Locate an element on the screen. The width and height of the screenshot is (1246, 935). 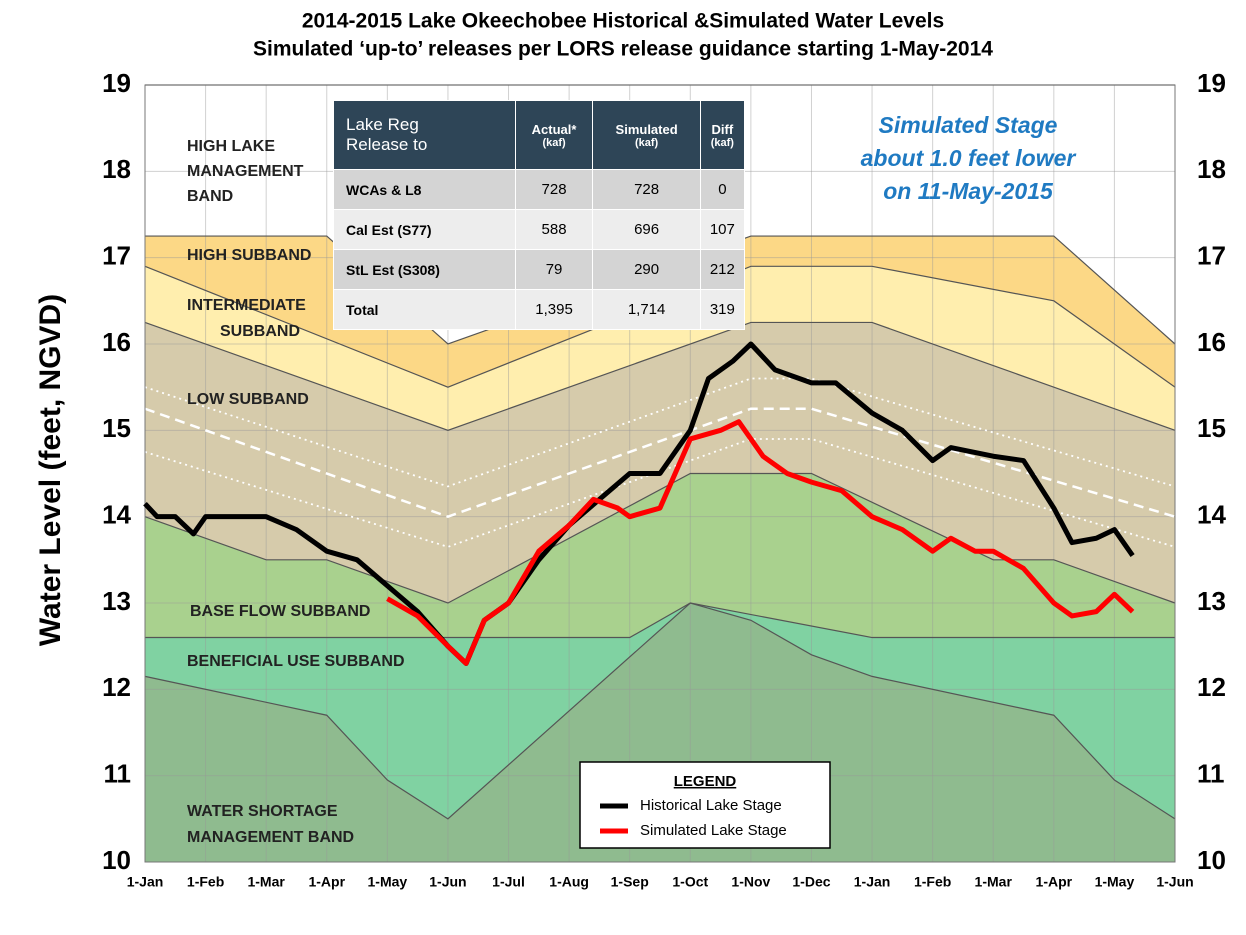
y-tick-label: 11 is located at coordinates (118, 774).